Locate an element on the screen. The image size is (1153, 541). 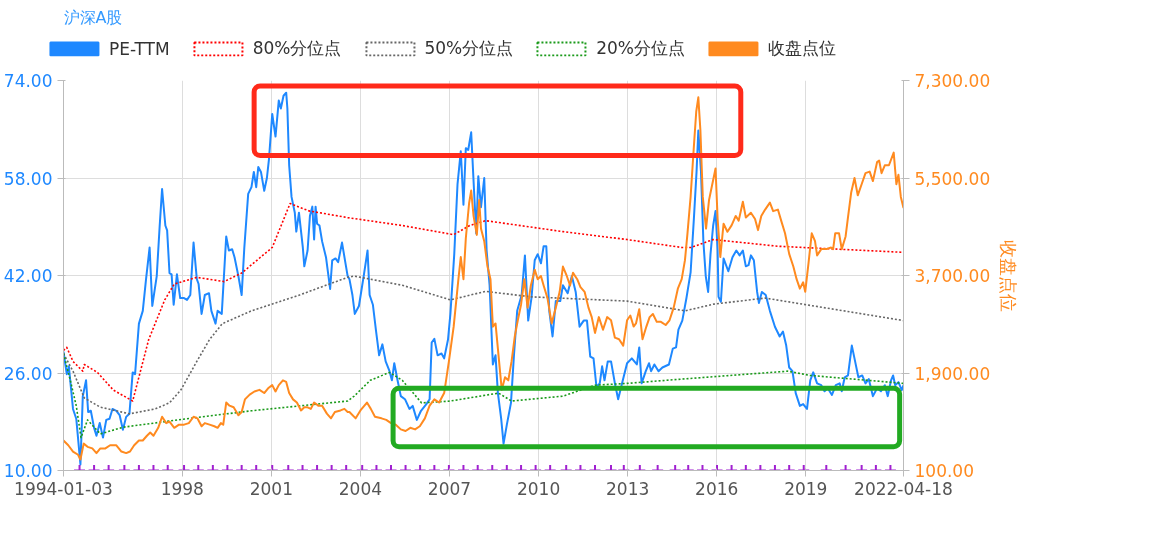
x-tick-label: 2010 is located at coordinates (538, 488).